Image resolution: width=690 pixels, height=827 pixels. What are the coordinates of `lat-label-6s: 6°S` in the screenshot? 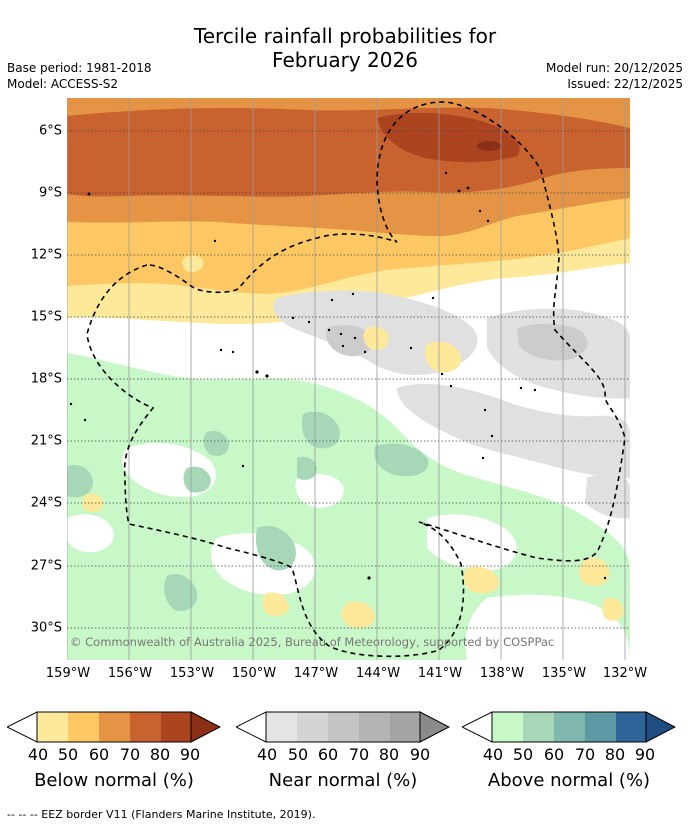 It's located at (50, 131).